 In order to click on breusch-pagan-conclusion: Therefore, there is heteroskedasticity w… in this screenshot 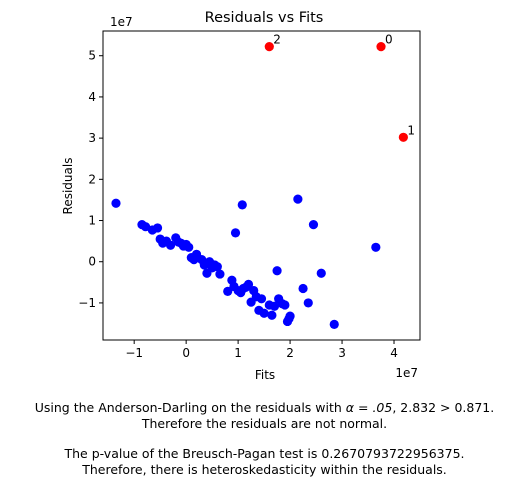, I will do `click(264, 469)`.